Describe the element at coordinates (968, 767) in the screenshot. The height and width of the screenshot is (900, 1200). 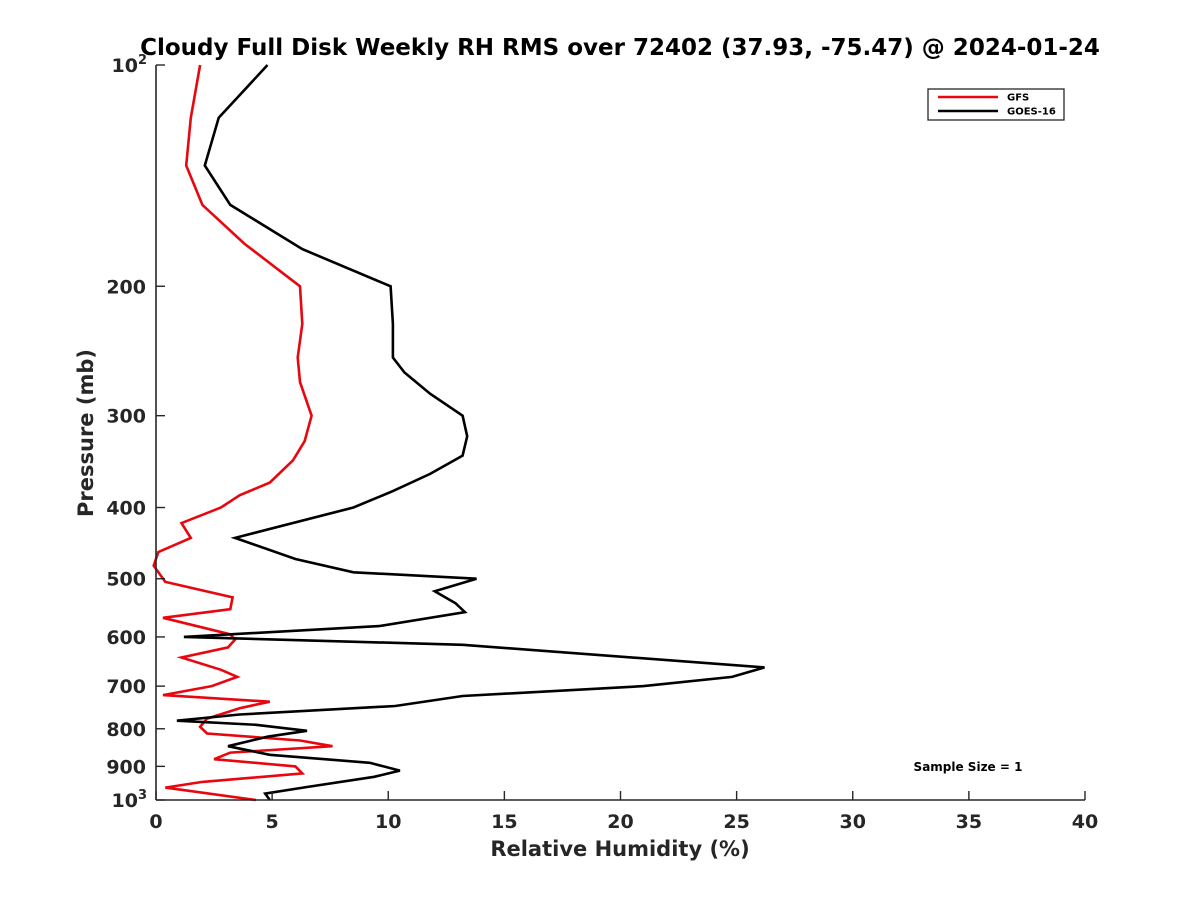
I see `sample-size-annotation: Sample Size = 1` at that location.